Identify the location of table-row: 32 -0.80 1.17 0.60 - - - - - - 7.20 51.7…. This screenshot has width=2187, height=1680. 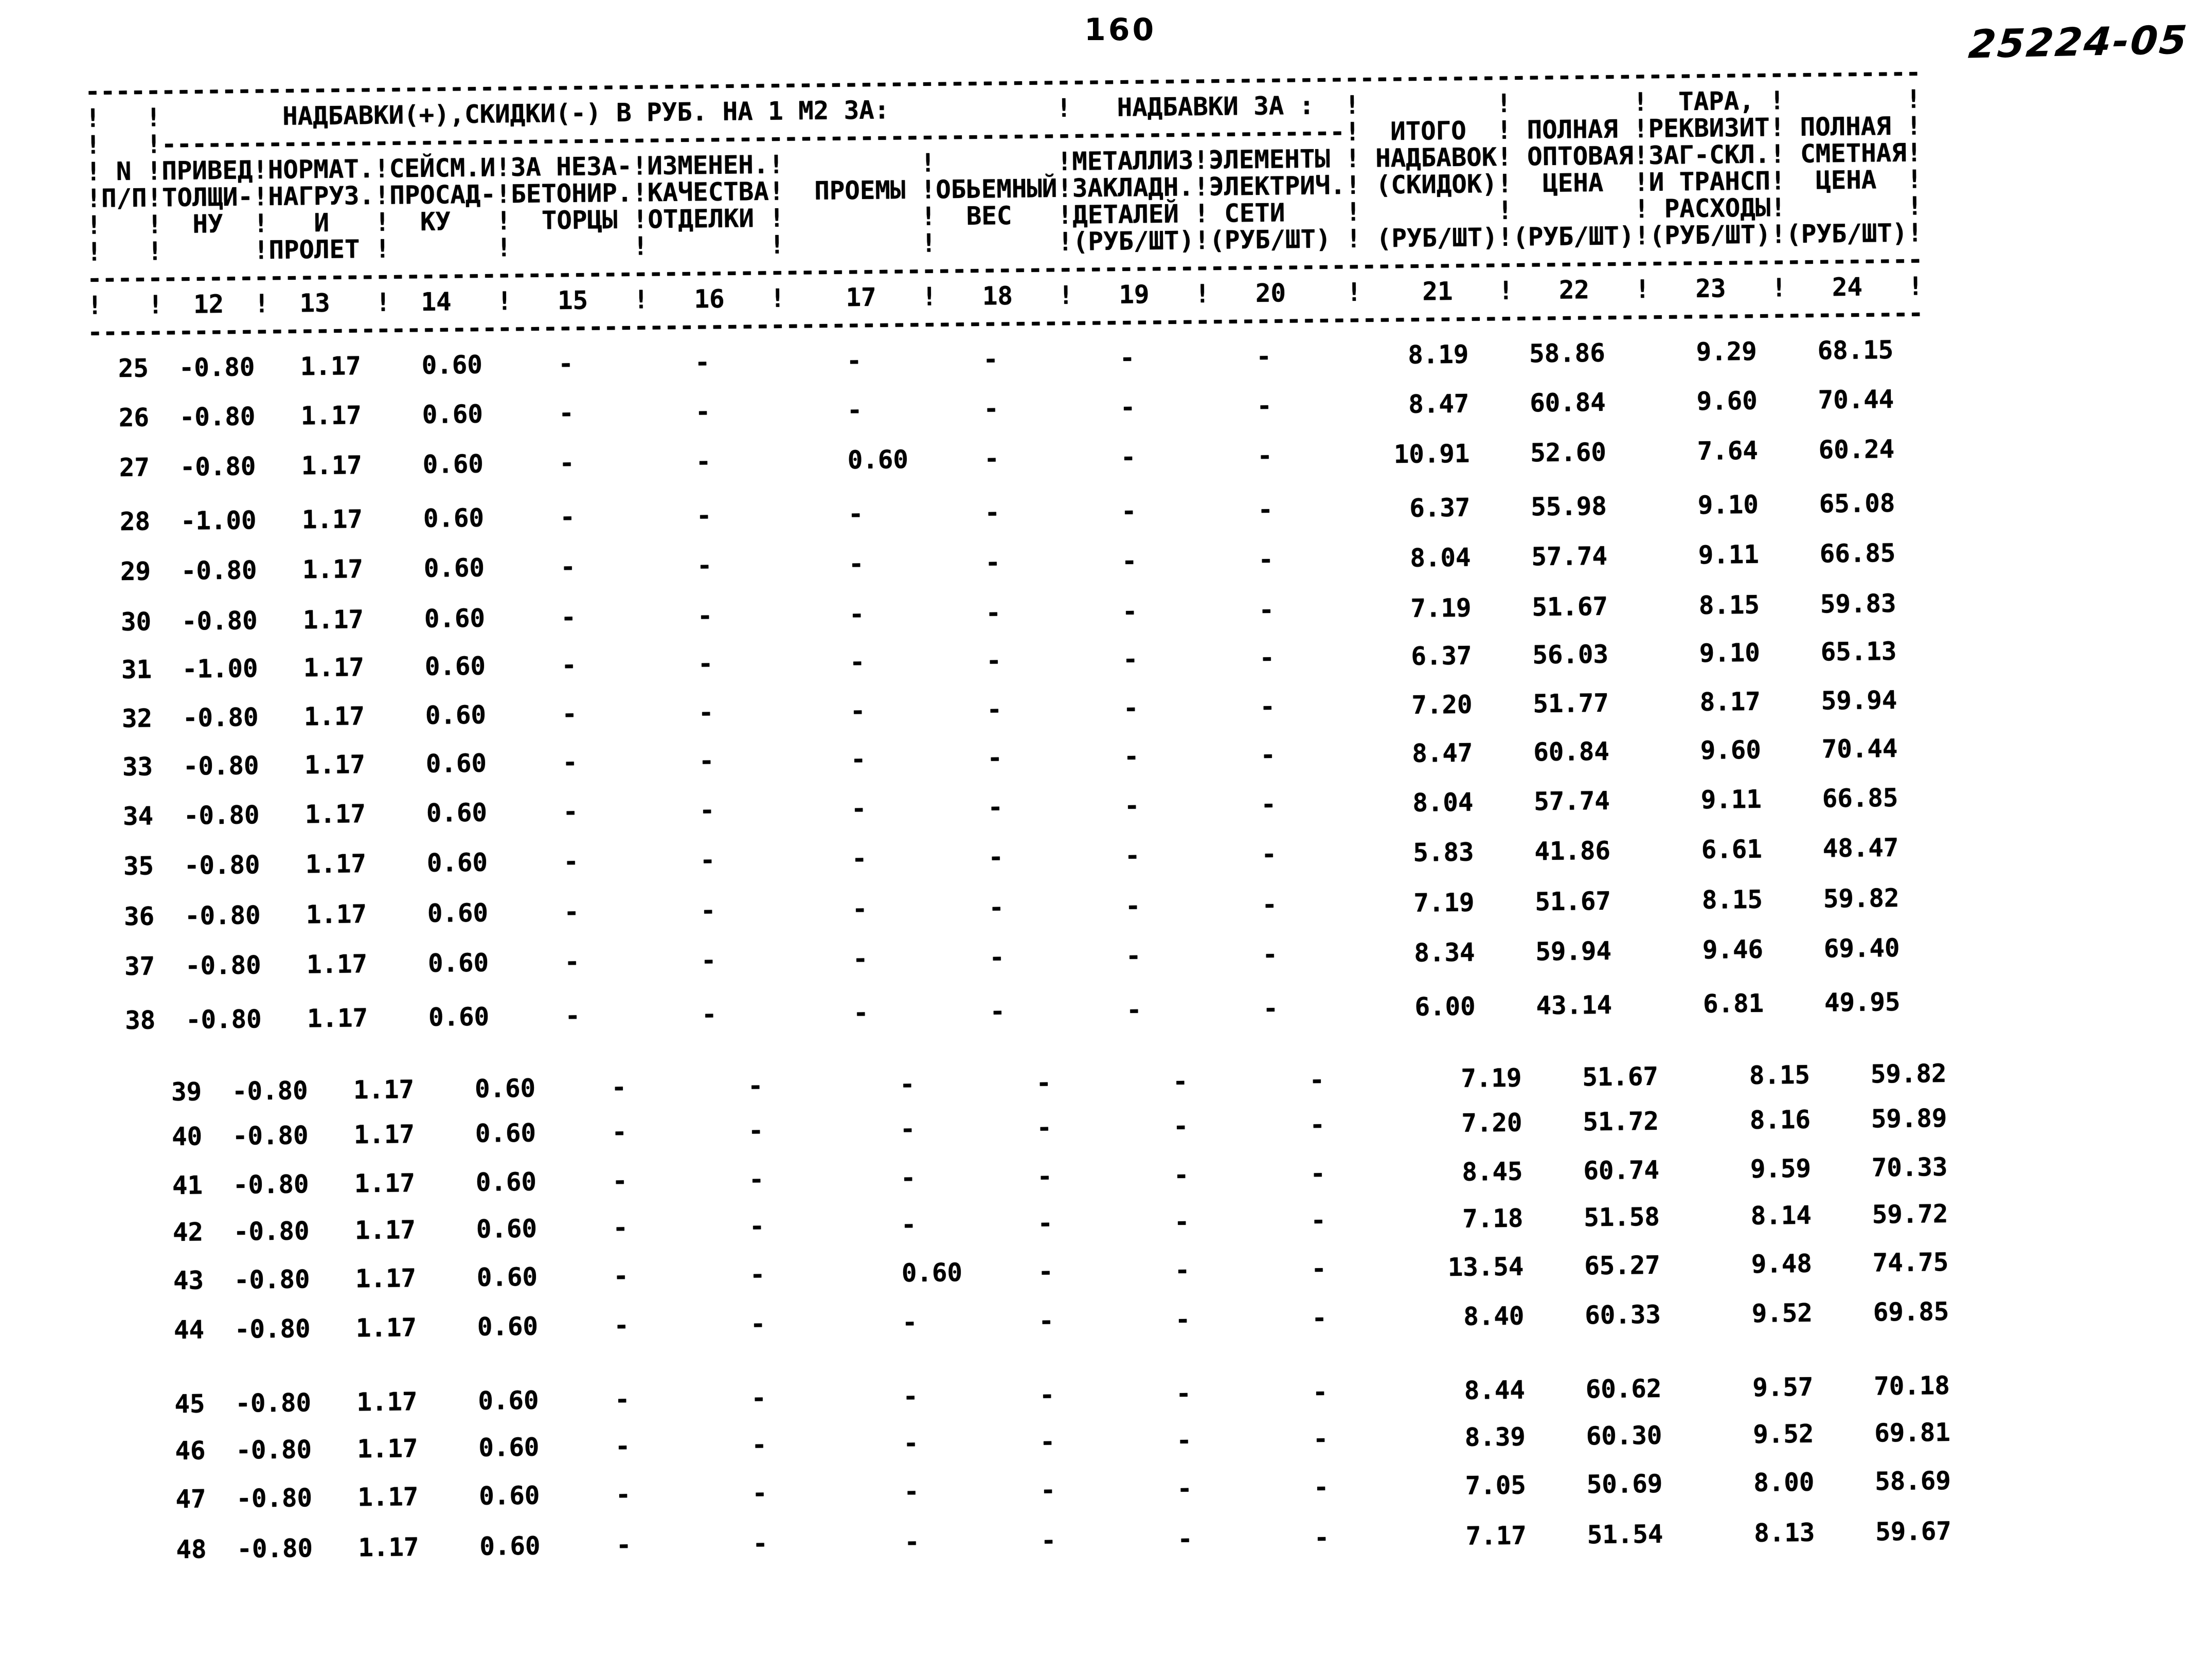
(994, 709).